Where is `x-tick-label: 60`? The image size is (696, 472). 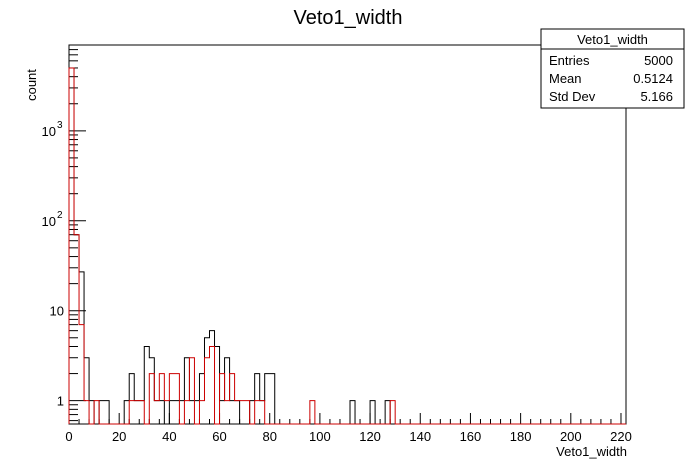
x-tick-label: 60 is located at coordinates (219, 436).